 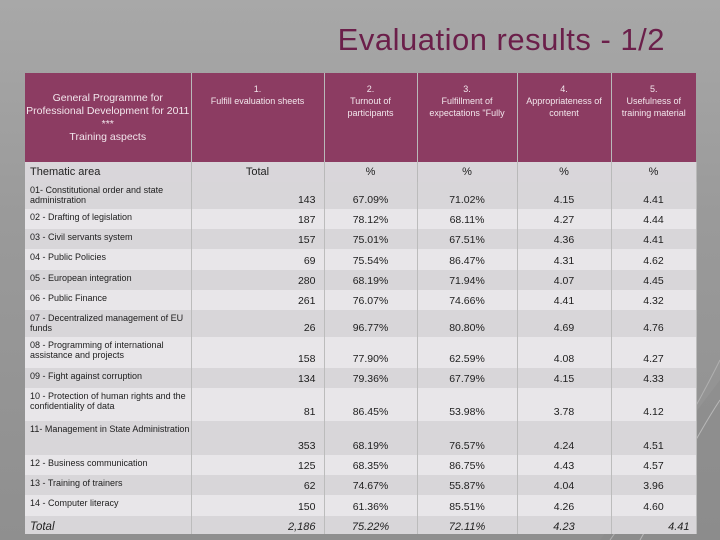 I want to click on turnout-cell: 75.01%, so click(x=371, y=239).